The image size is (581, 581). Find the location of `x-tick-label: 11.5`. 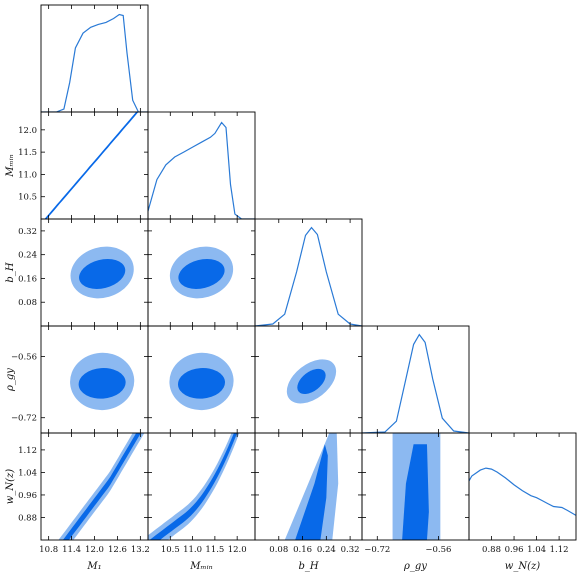

x-tick-label: 11.5 is located at coordinates (214, 550).